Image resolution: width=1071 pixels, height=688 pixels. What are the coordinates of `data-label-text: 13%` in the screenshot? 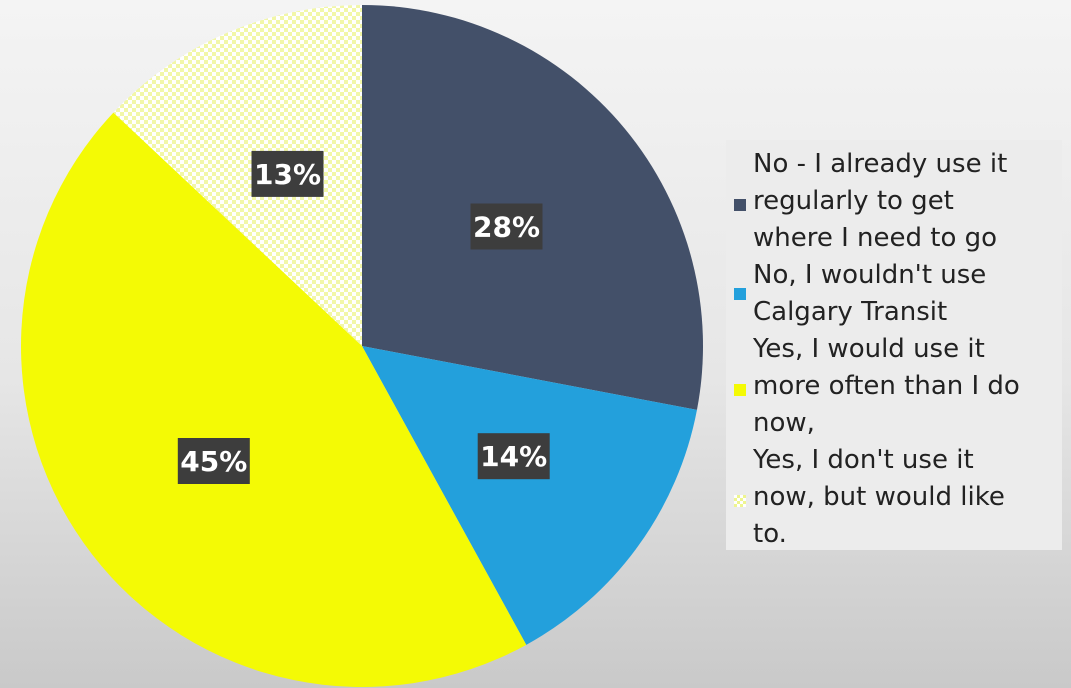 It's located at (287, 174).